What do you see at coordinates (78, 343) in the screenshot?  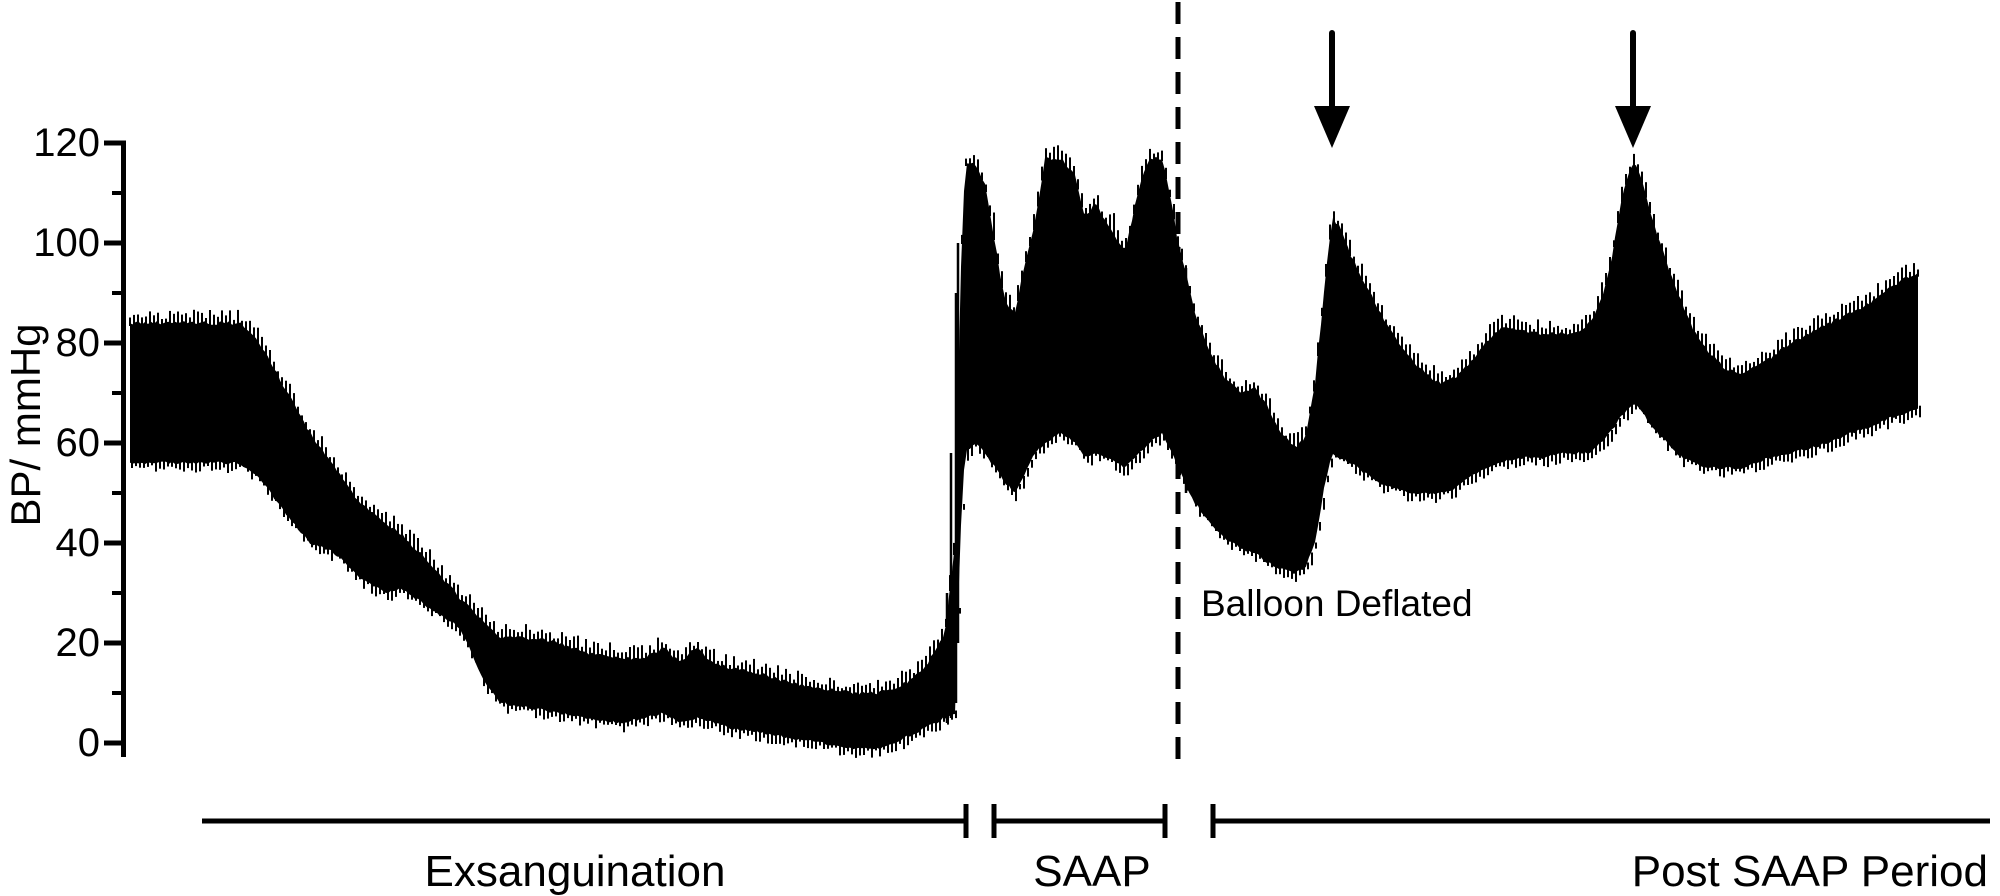 I see `y-tick-label: 80` at bounding box center [78, 343].